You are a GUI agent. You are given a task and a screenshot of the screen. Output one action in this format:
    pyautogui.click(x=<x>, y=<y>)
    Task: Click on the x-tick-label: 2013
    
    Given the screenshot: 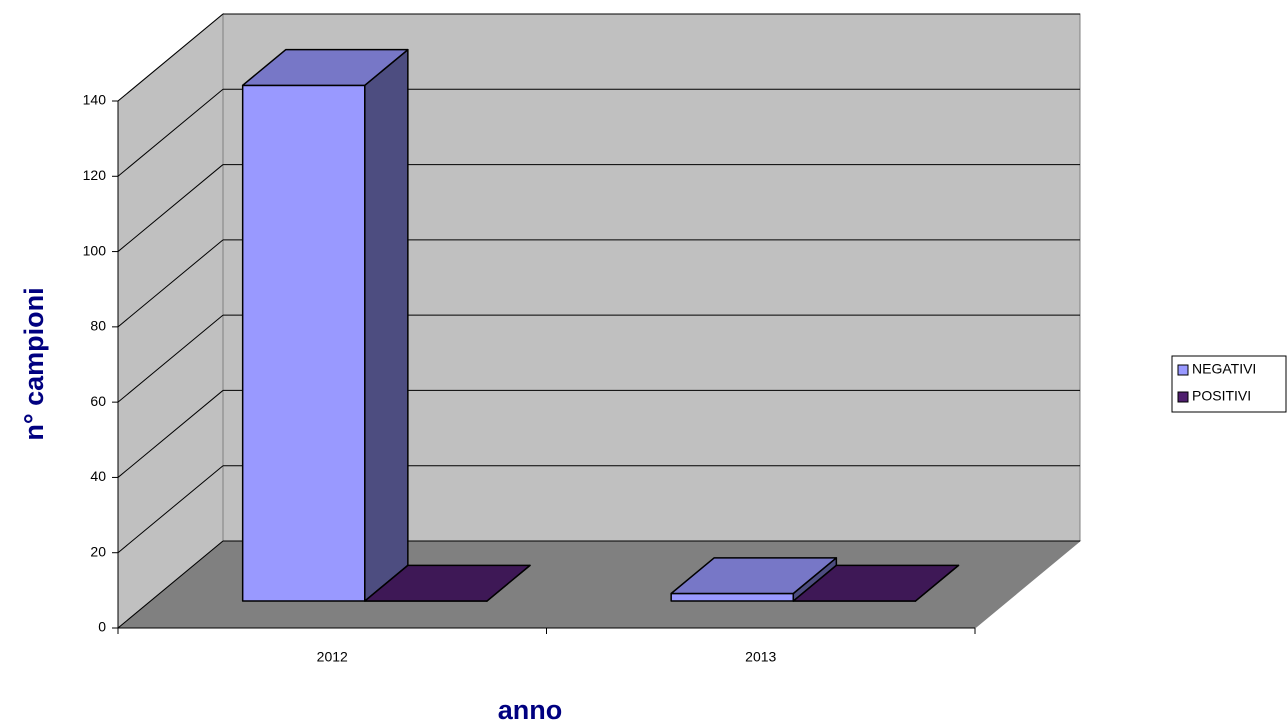 What is the action you would take?
    pyautogui.click(x=760, y=657)
    